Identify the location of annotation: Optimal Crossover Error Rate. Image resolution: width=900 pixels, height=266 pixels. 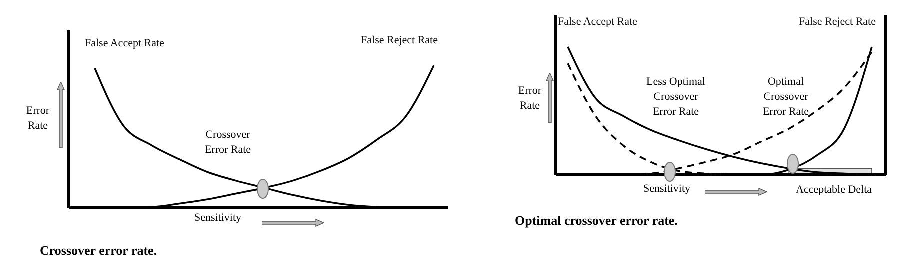
(786, 97).